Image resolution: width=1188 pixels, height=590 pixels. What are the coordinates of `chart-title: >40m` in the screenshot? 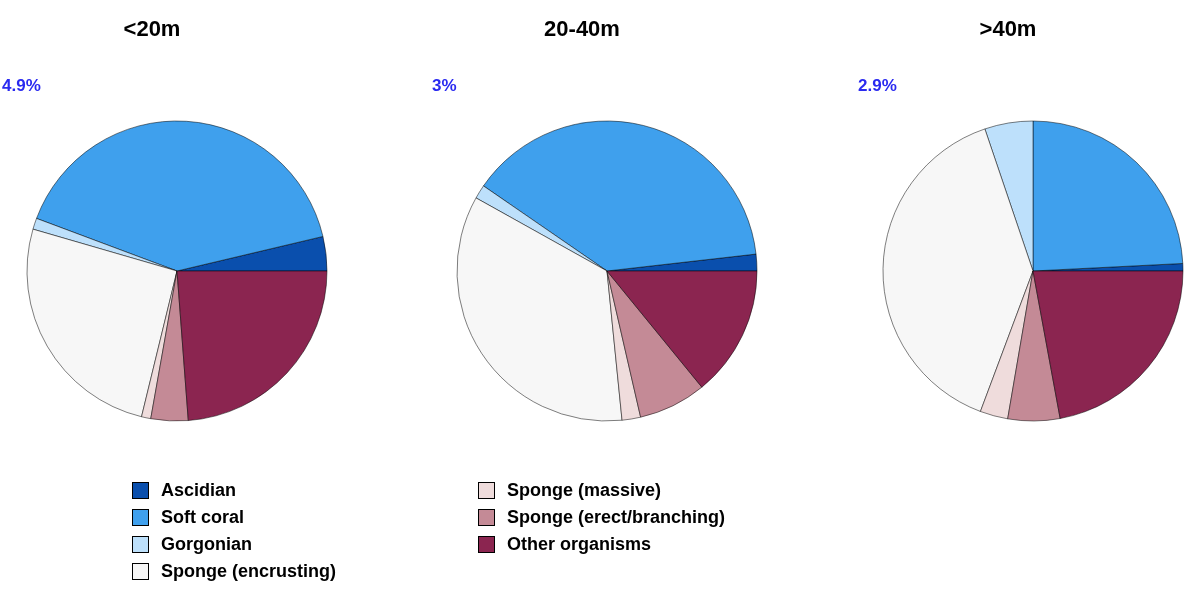 It's located at (1008, 29).